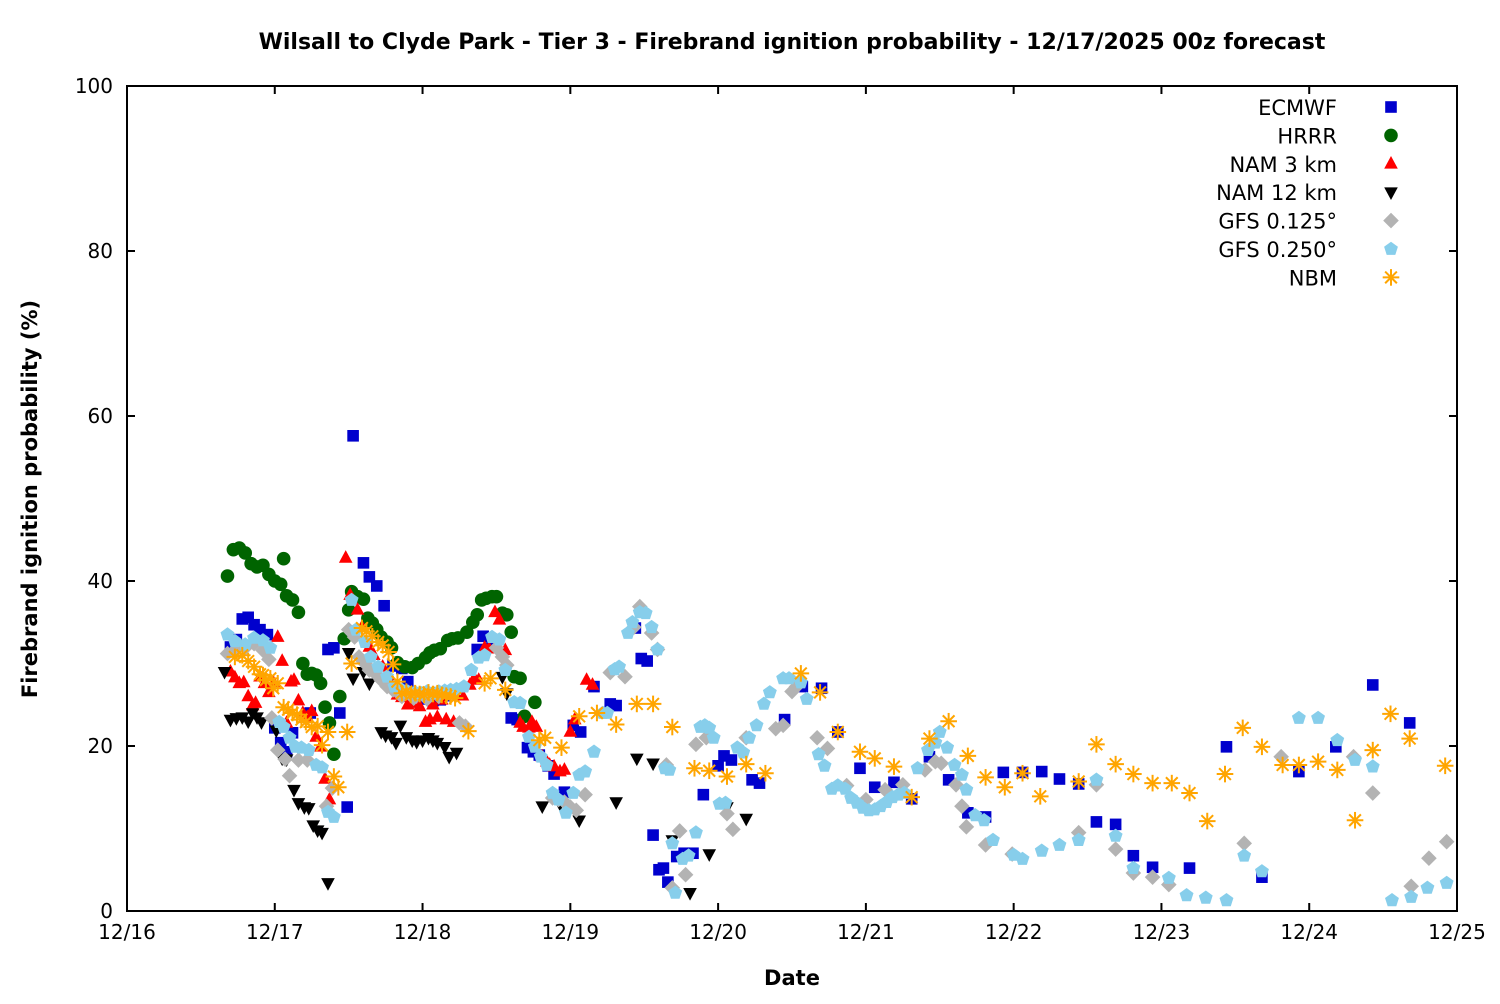 The height and width of the screenshot is (1004, 1500). Describe the element at coordinates (100, 416) in the screenshot. I see `y-tick-label: 60` at that location.